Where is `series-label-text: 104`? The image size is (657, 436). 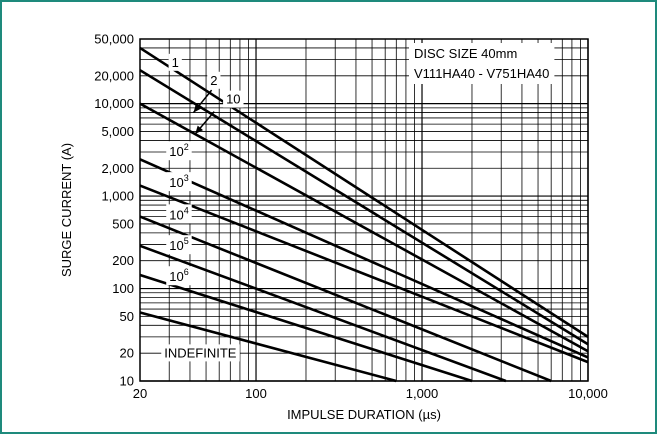
series-label-text: 104 is located at coordinates (178, 213).